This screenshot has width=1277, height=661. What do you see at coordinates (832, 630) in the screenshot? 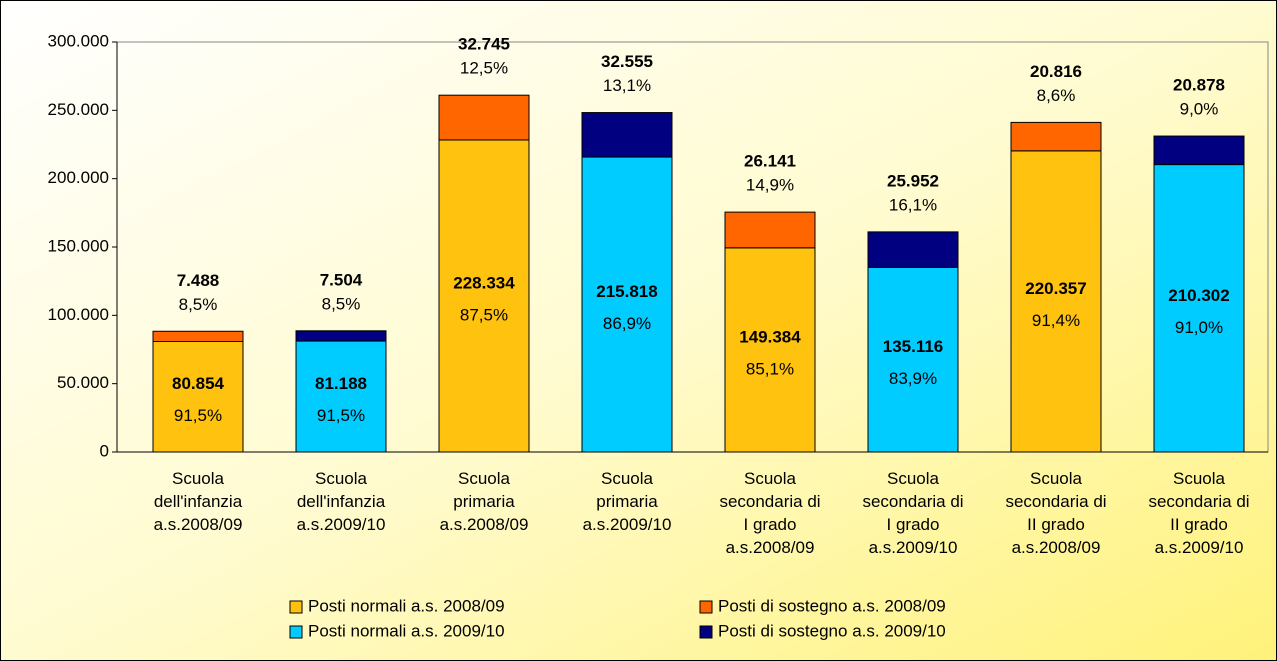
I see `legend-label: Posti di sostegno a.s. 2009/10` at bounding box center [832, 630].